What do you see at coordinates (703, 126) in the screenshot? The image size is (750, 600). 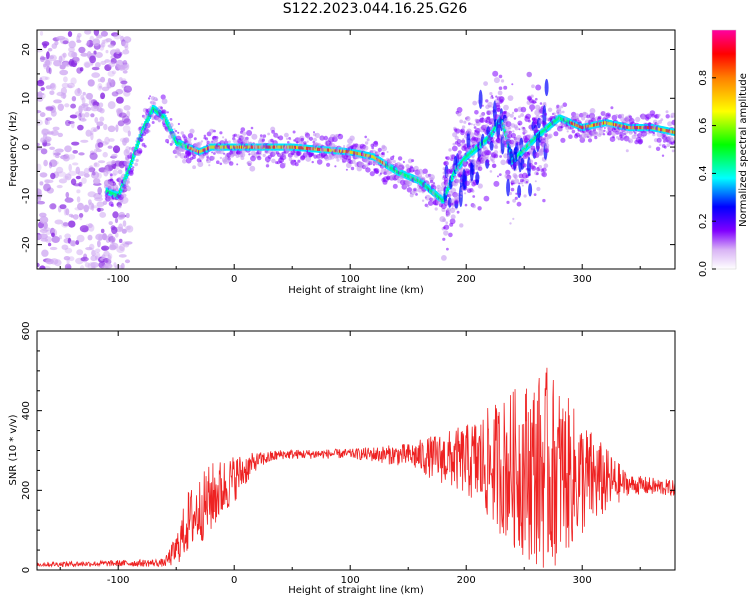 I see `colorbar-tick-label: 0.6` at bounding box center [703, 126].